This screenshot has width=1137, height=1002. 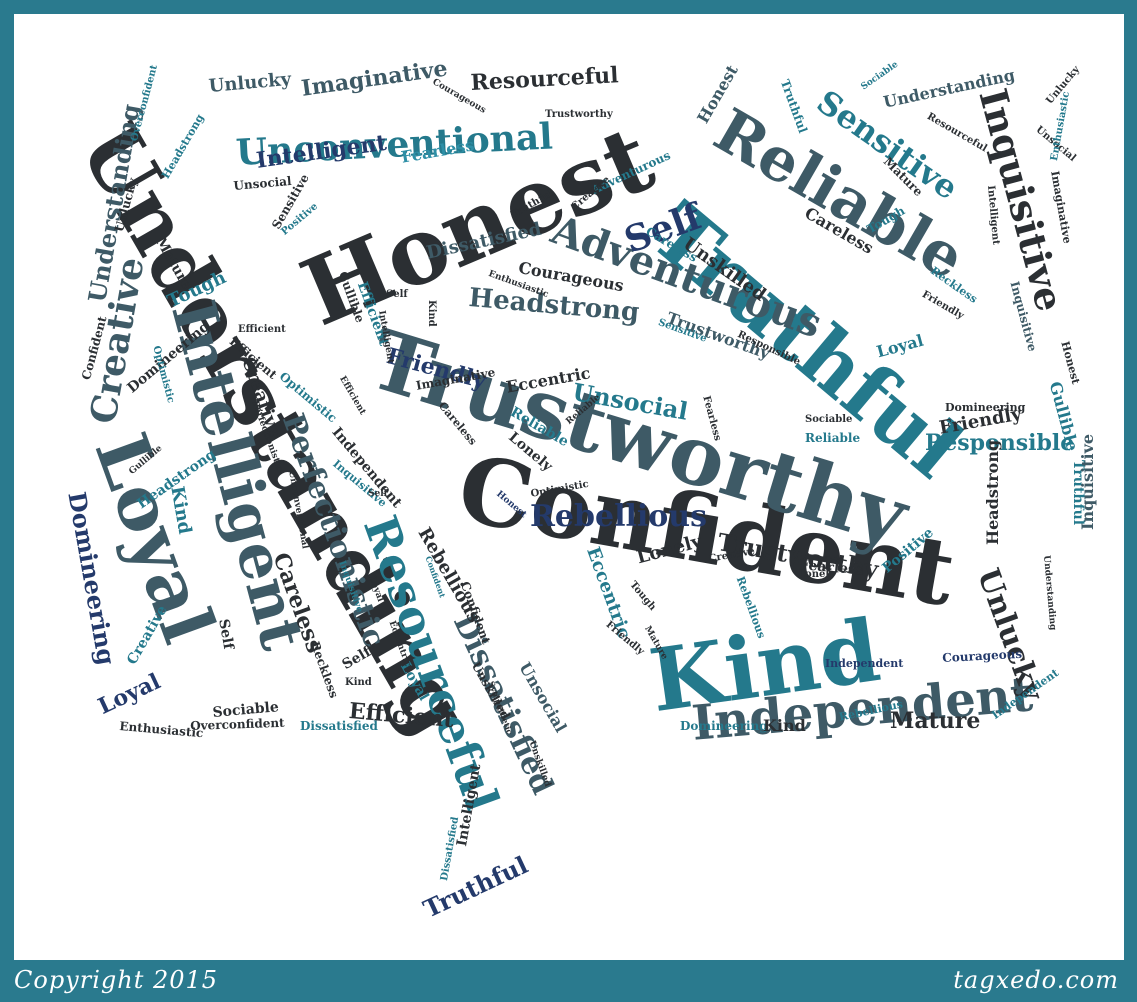 I want to click on cloud-word: Lonely, so click(x=816, y=574).